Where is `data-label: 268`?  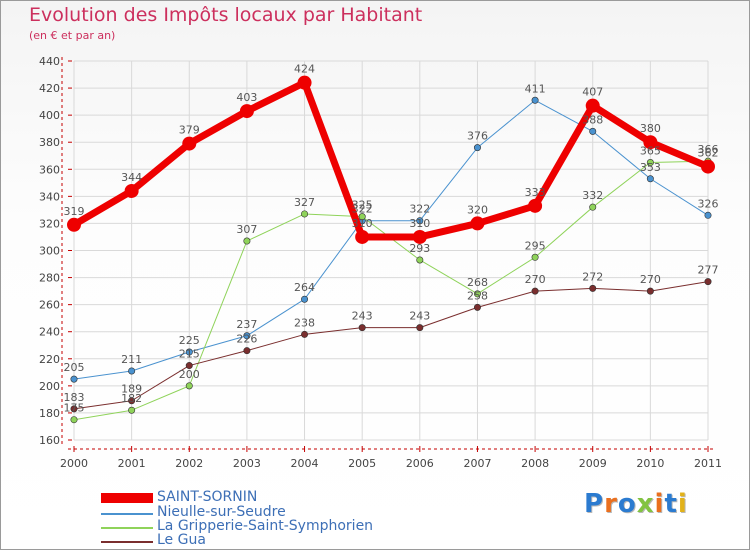 data-label: 268 is located at coordinates (477, 282).